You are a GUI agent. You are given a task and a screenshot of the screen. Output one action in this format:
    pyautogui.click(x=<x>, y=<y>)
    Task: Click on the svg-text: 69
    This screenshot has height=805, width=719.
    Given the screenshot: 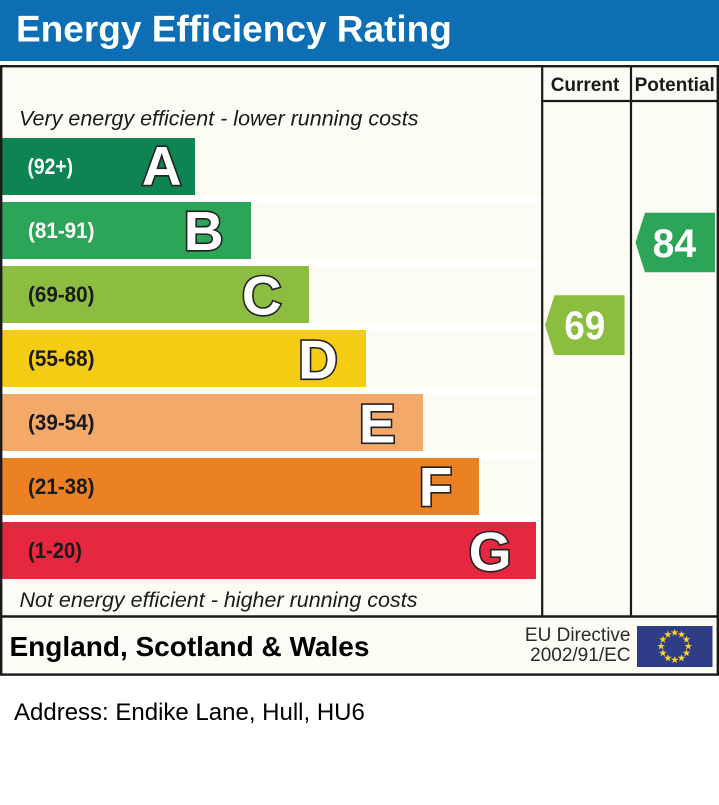 What is the action you would take?
    pyautogui.click(x=584, y=326)
    